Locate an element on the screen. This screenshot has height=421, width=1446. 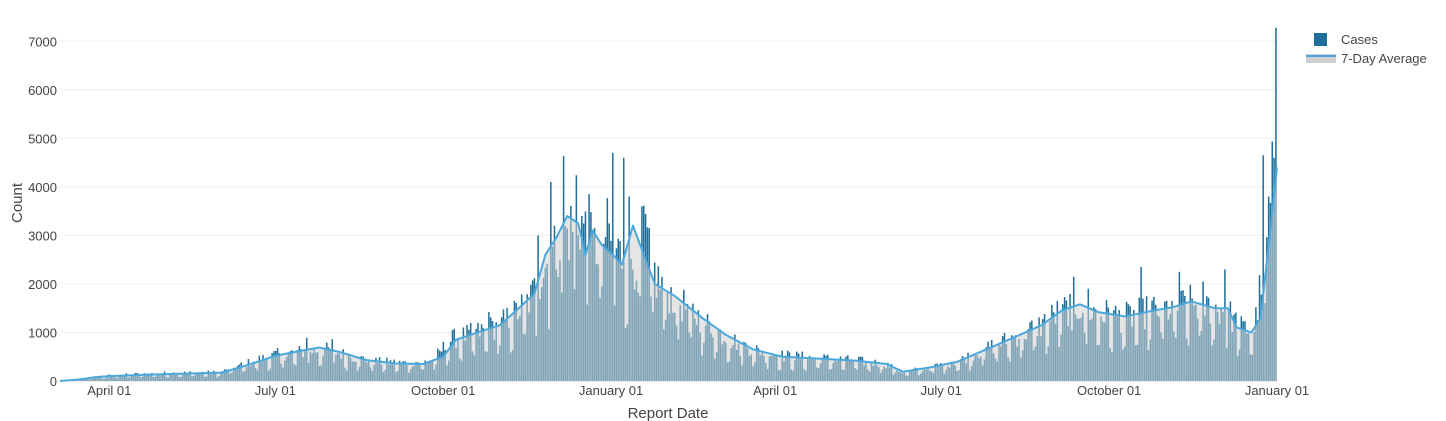
y-tick-label: 0 is located at coordinates (53, 381).